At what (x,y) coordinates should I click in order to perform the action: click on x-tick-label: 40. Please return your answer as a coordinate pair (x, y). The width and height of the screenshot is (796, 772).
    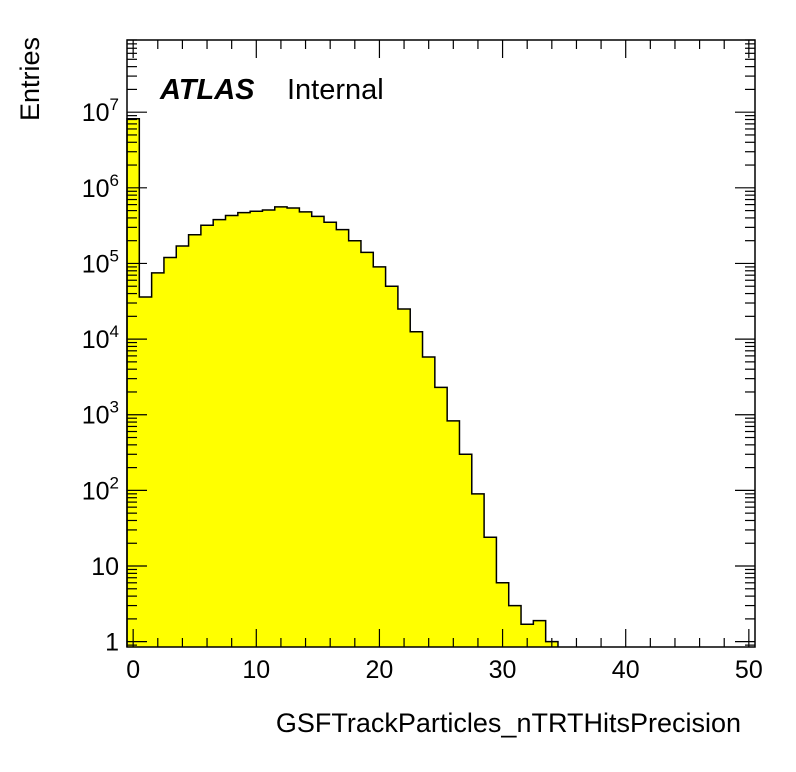
    Looking at the image, I should click on (626, 670).